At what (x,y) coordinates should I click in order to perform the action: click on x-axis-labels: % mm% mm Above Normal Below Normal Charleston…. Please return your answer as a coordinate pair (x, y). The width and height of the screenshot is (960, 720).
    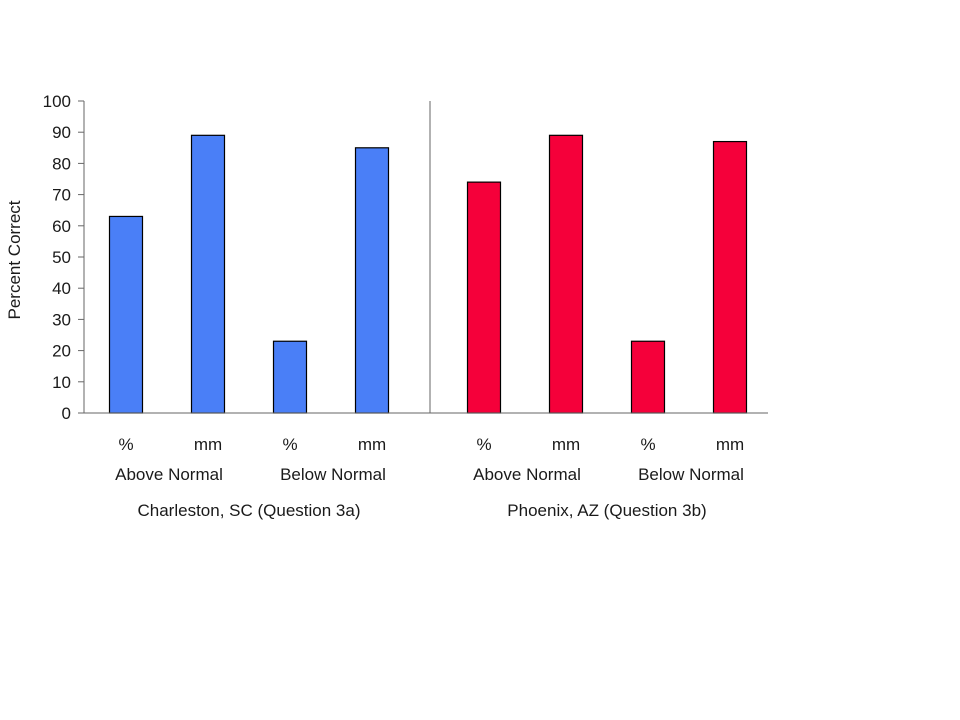
    Looking at the image, I should click on (429, 477).